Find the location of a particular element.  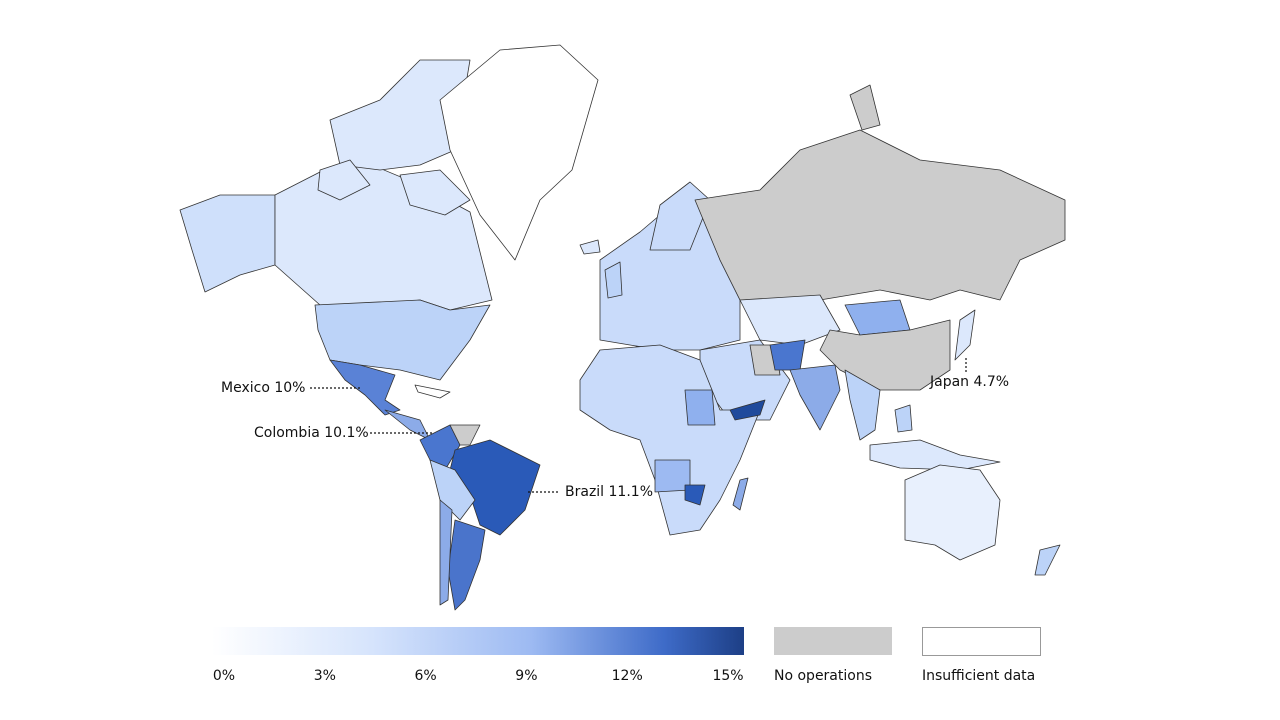

scale-label: 15% is located at coordinates (727, 676).